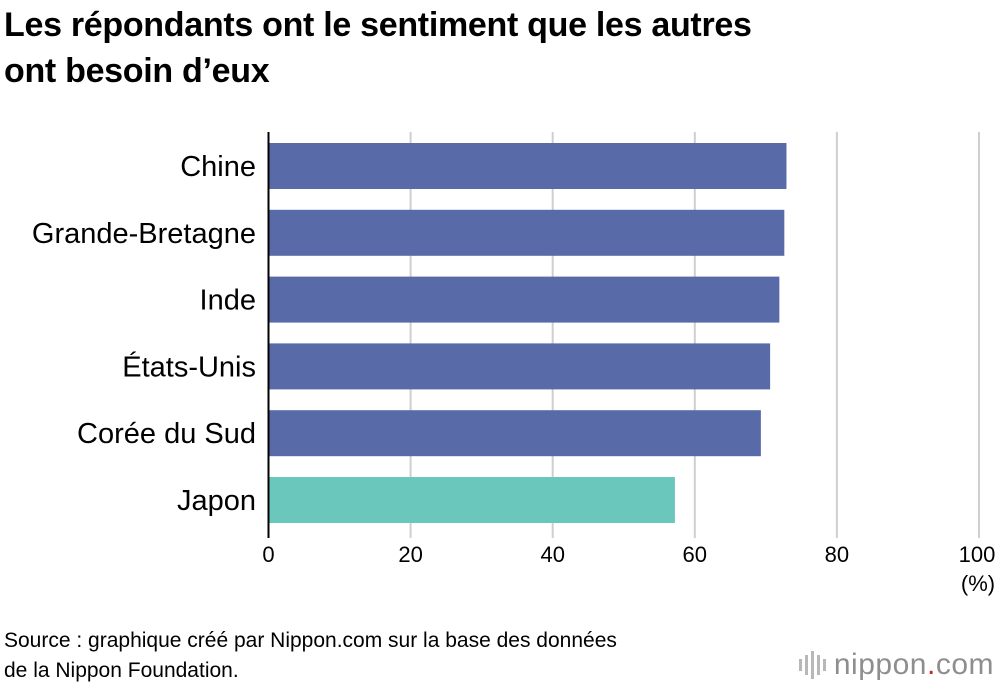 Image resolution: width=1000 pixels, height=690 pixels. I want to click on category-label: Corée du Sud, so click(166, 434).